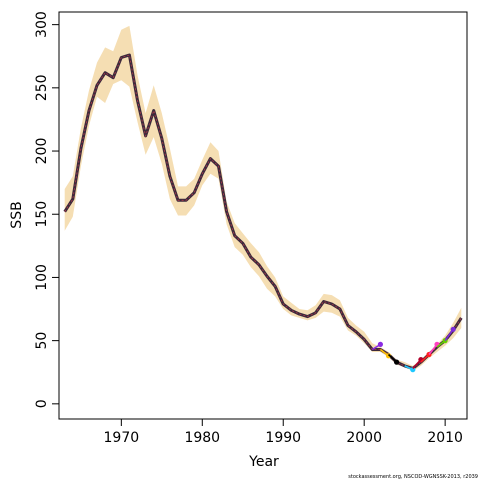  I want to click on y-axis: 0 50 100 150 200 250 300, so click(46, 209).